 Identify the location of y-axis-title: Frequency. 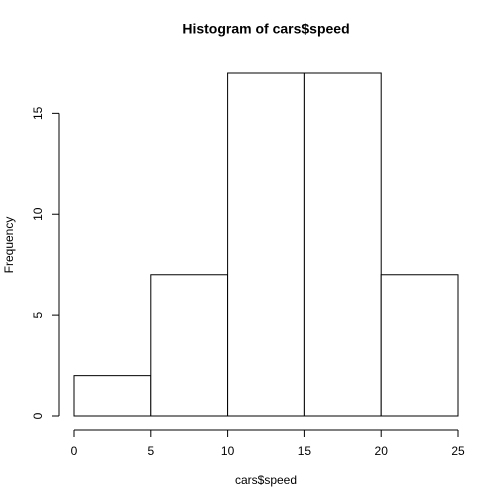
(9, 245).